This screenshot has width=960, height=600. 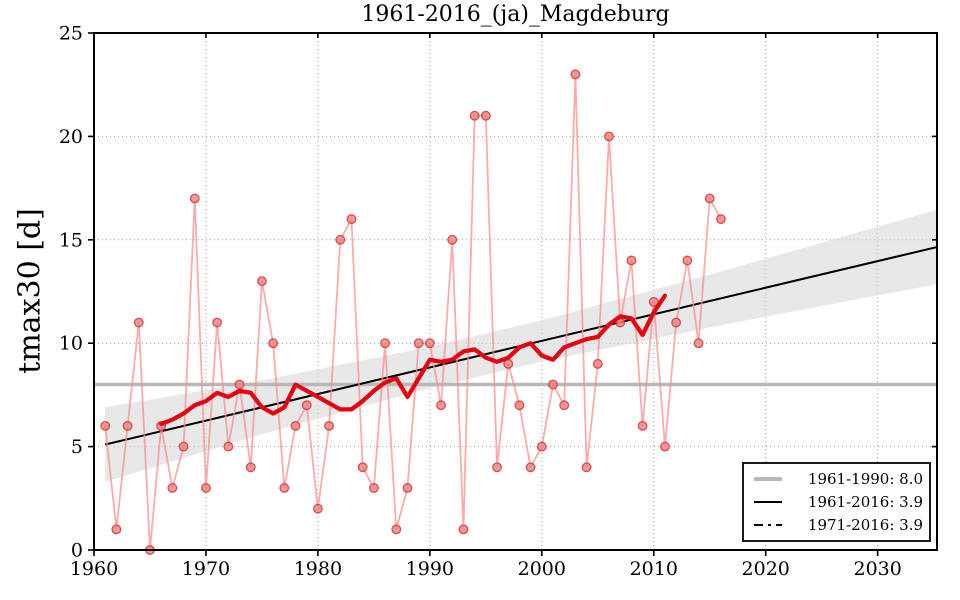 I want to click on smoothed-series-line, so click(x=413, y=359).